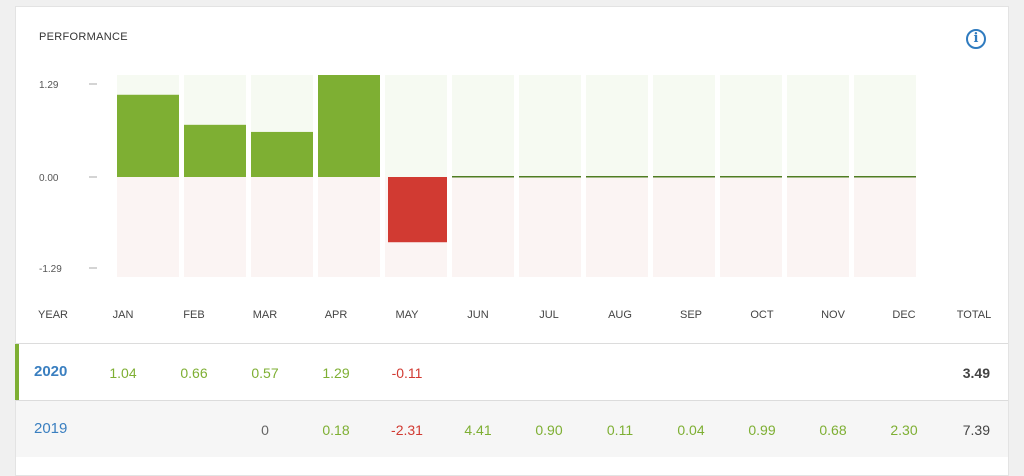  What do you see at coordinates (511, 371) in the screenshot?
I see `table-row-2020: 2020 1.04 0.66 0.57 1.29 -0.11 3.49` at bounding box center [511, 371].